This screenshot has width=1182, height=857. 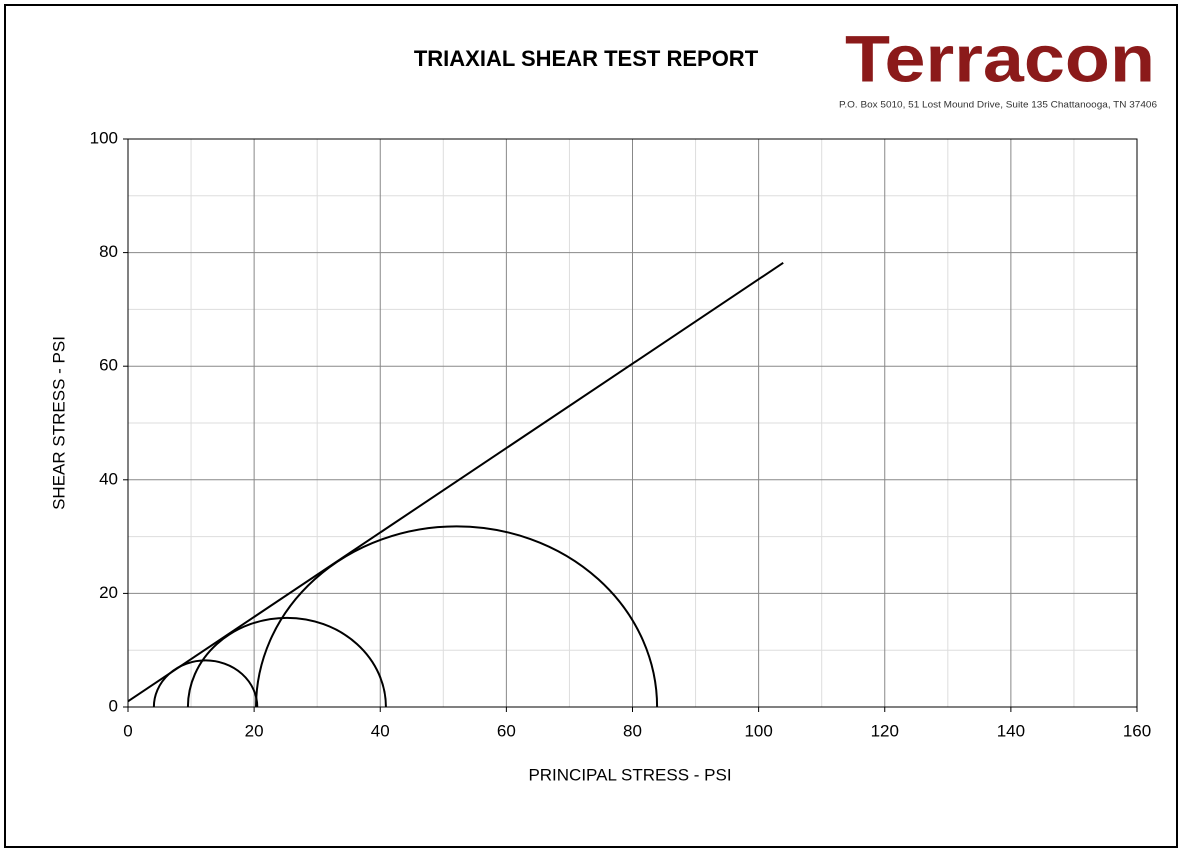 I want to click on logo: Terracon, so click(x=1000, y=58).